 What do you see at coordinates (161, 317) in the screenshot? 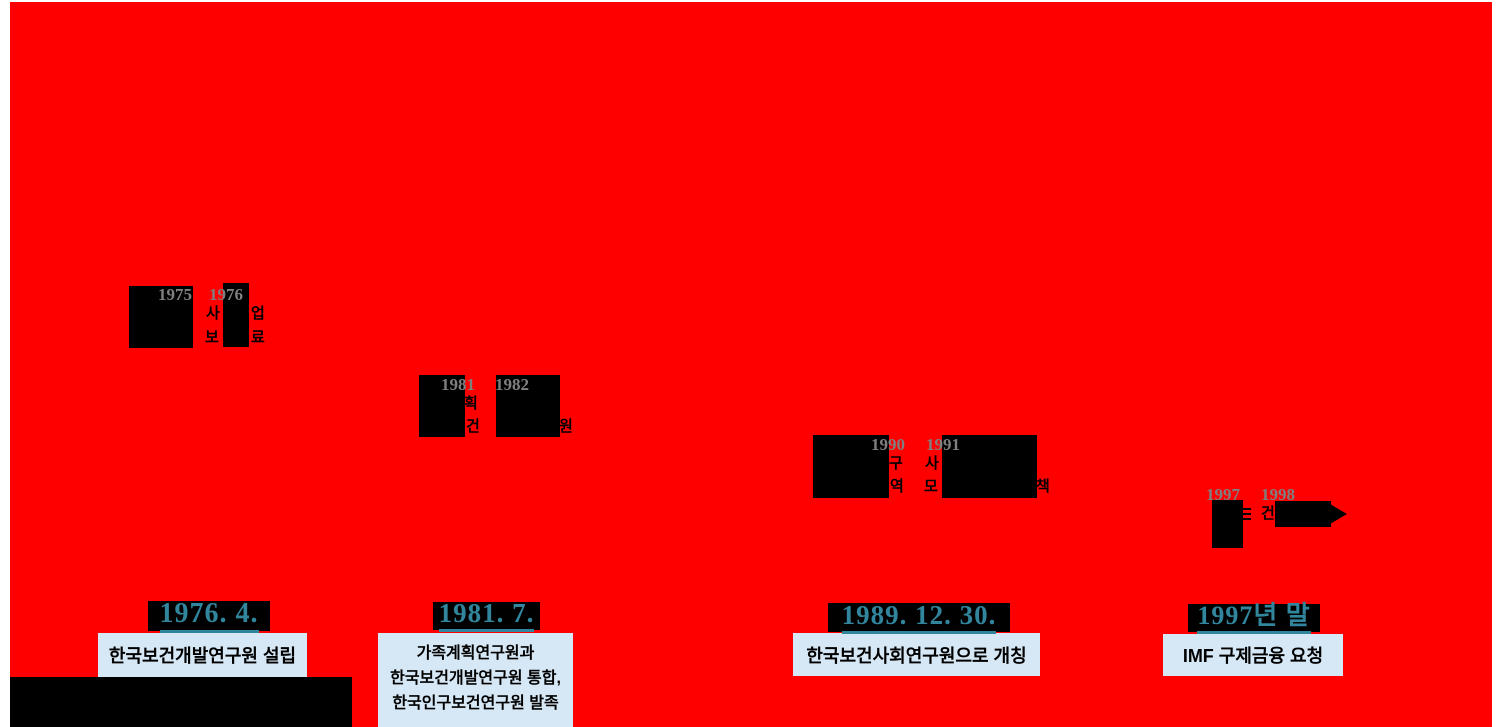
I see `photo-placeholder-1975` at bounding box center [161, 317].